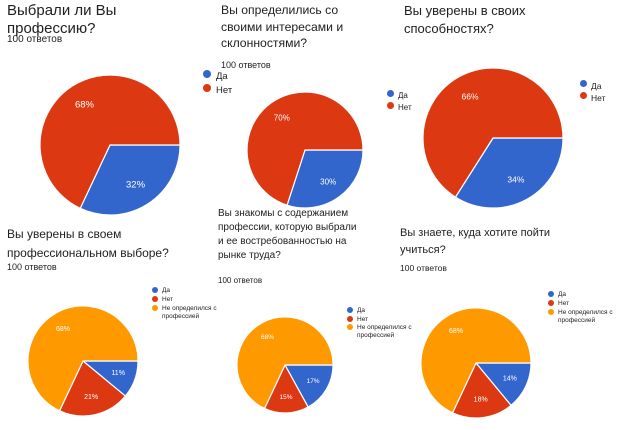  Describe the element at coordinates (481, 400) in the screenshot. I see `slice-label: 18%` at that location.